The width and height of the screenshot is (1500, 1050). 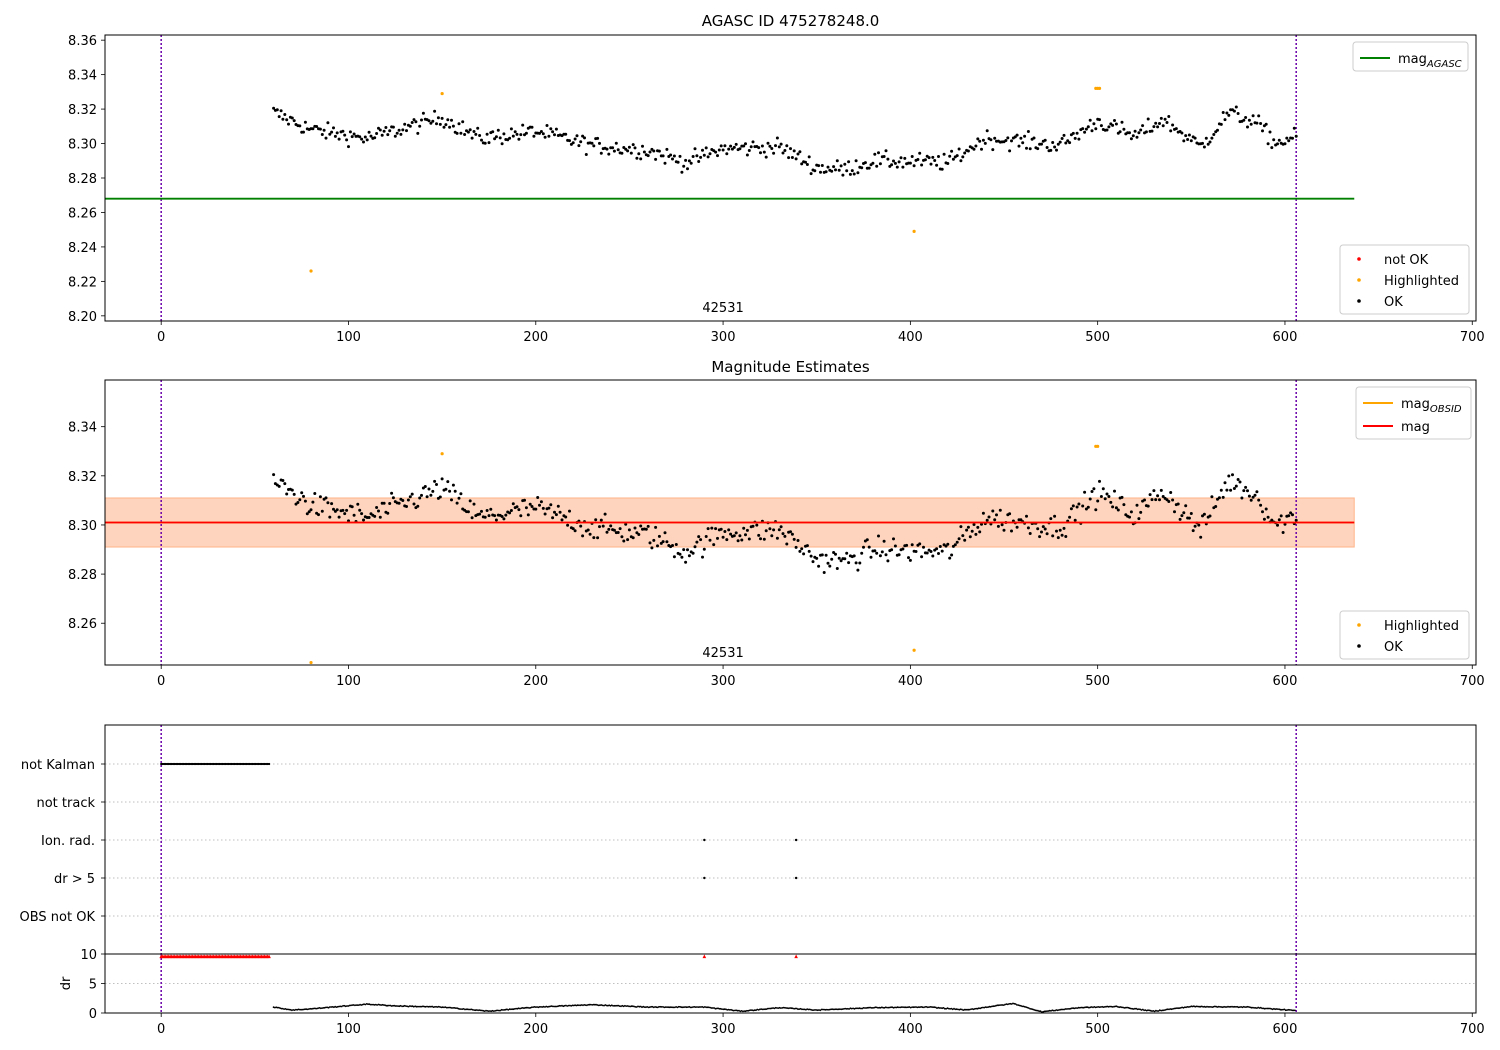 I want to click on flag-point, so click(x=796, y=840).